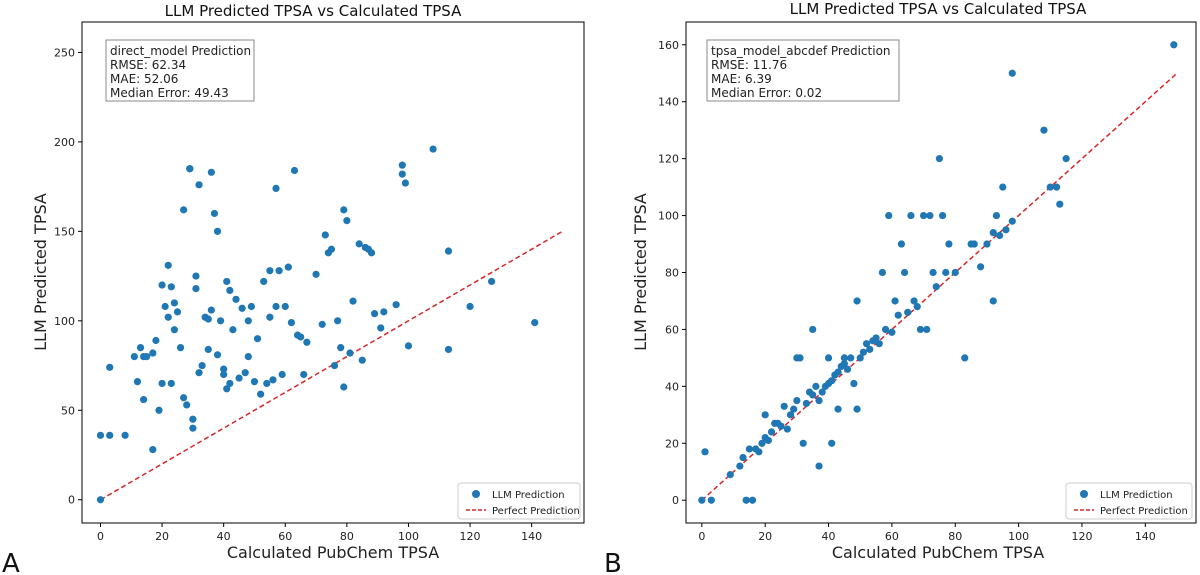  I want to click on legend-b: LLM Prediction Perfect Prediction, so click(1129, 501).